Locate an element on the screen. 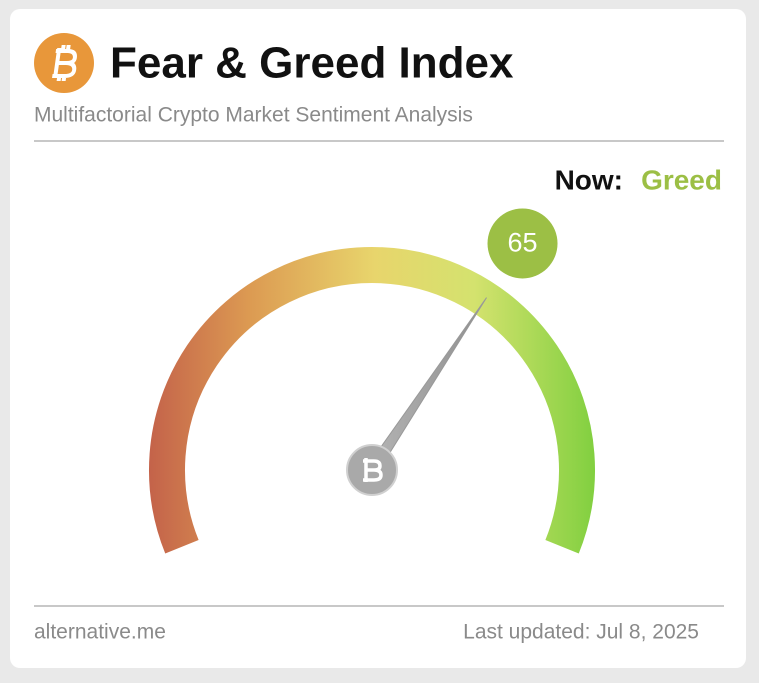 The width and height of the screenshot is (759, 683). logo is located at coordinates (64, 63).